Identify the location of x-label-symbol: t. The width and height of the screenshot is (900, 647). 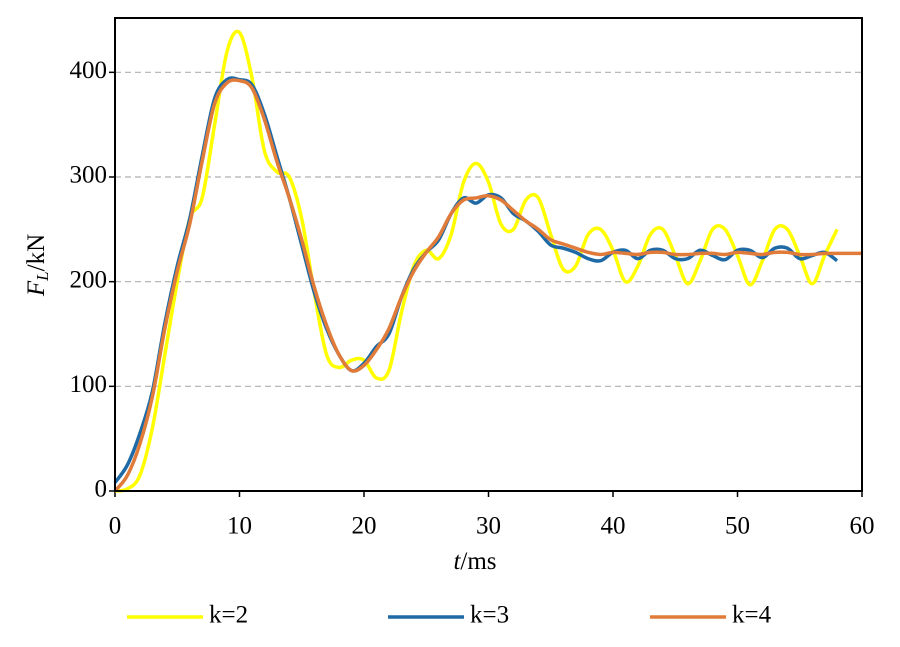
(457, 561).